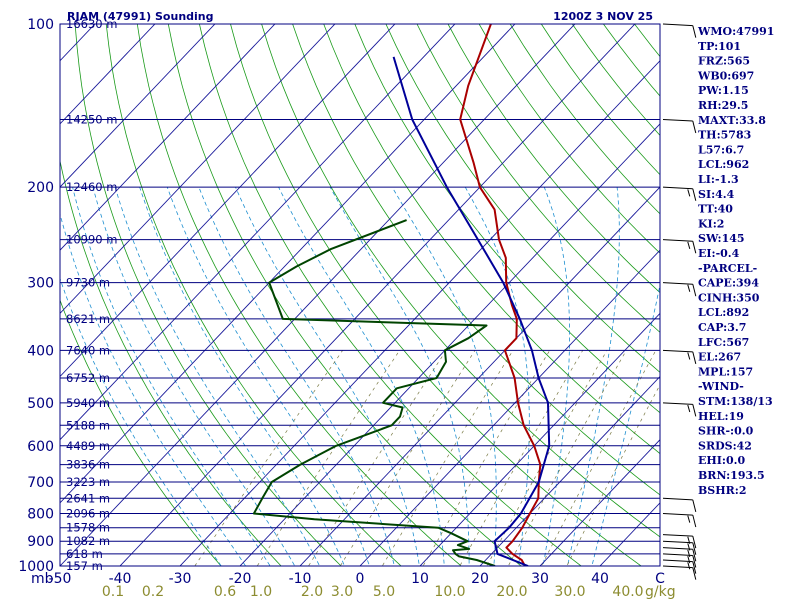 This screenshot has height=600, width=800. Describe the element at coordinates (88, 498) in the screenshot. I see `height-label: 2641 m` at that location.